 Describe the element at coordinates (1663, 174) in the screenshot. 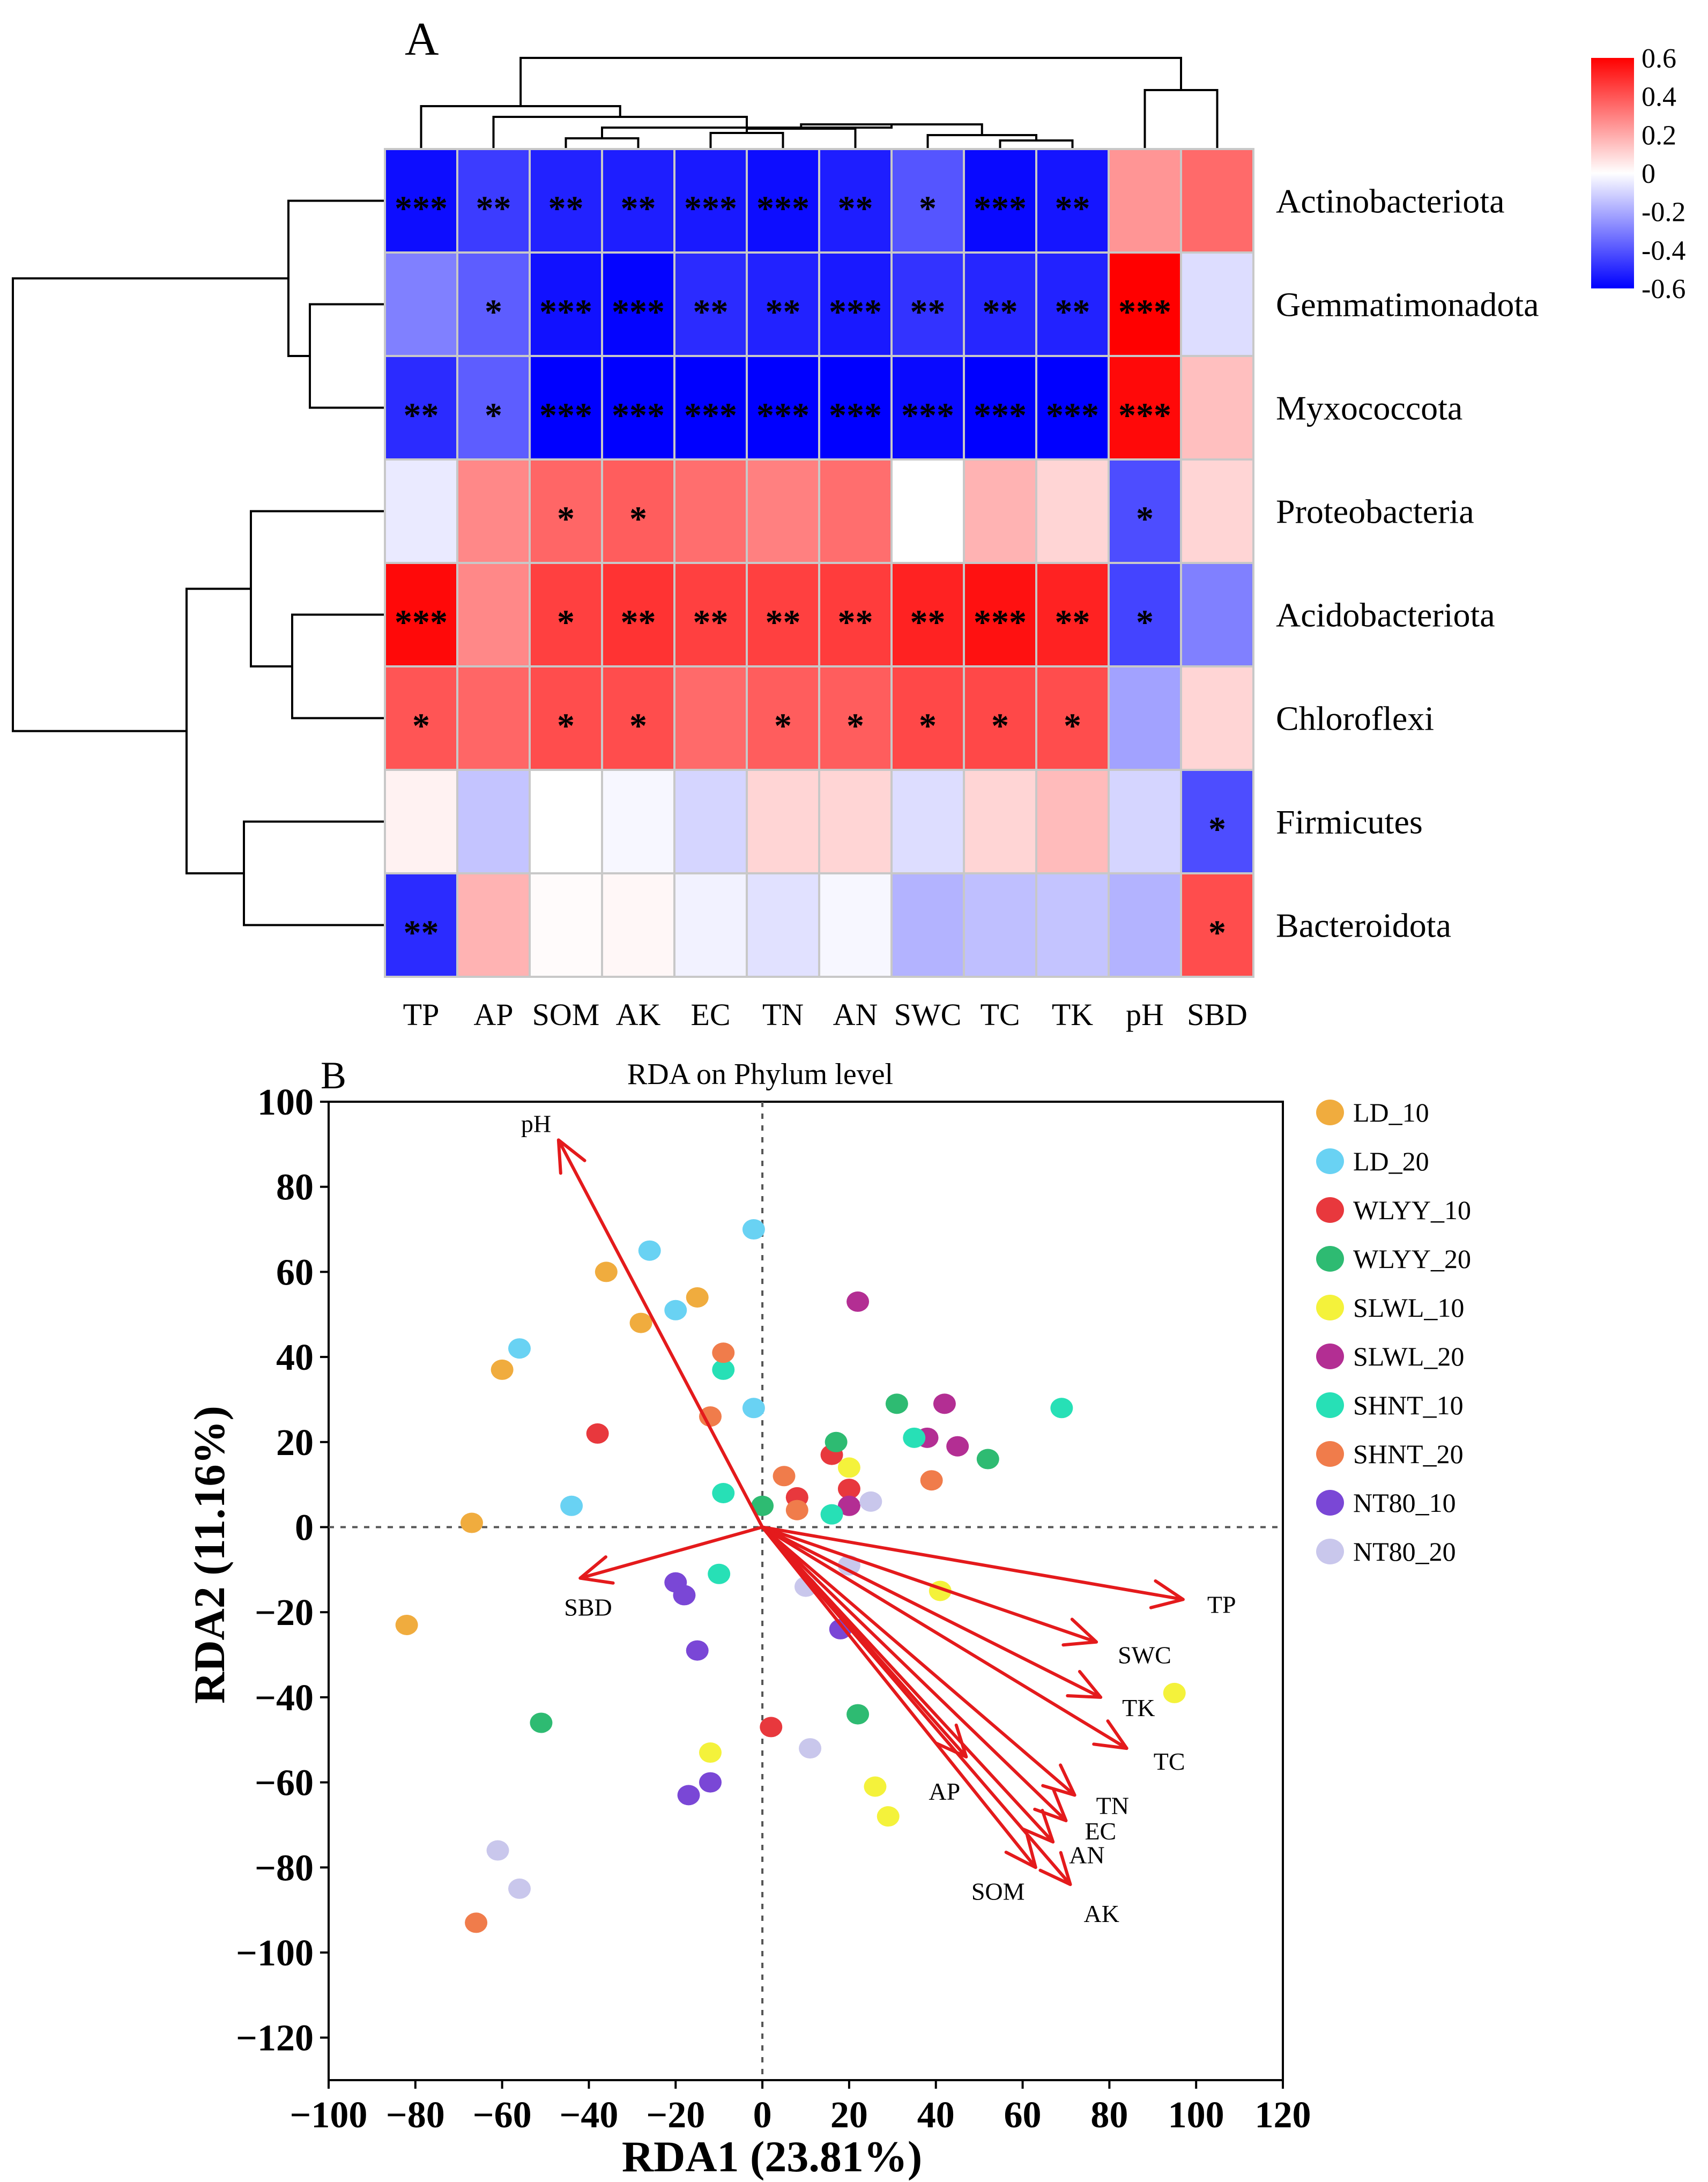

I see `colorbar-ticks: 0.6 0.4 0.2 0 -0.2 -0.4 -0.6` at that location.